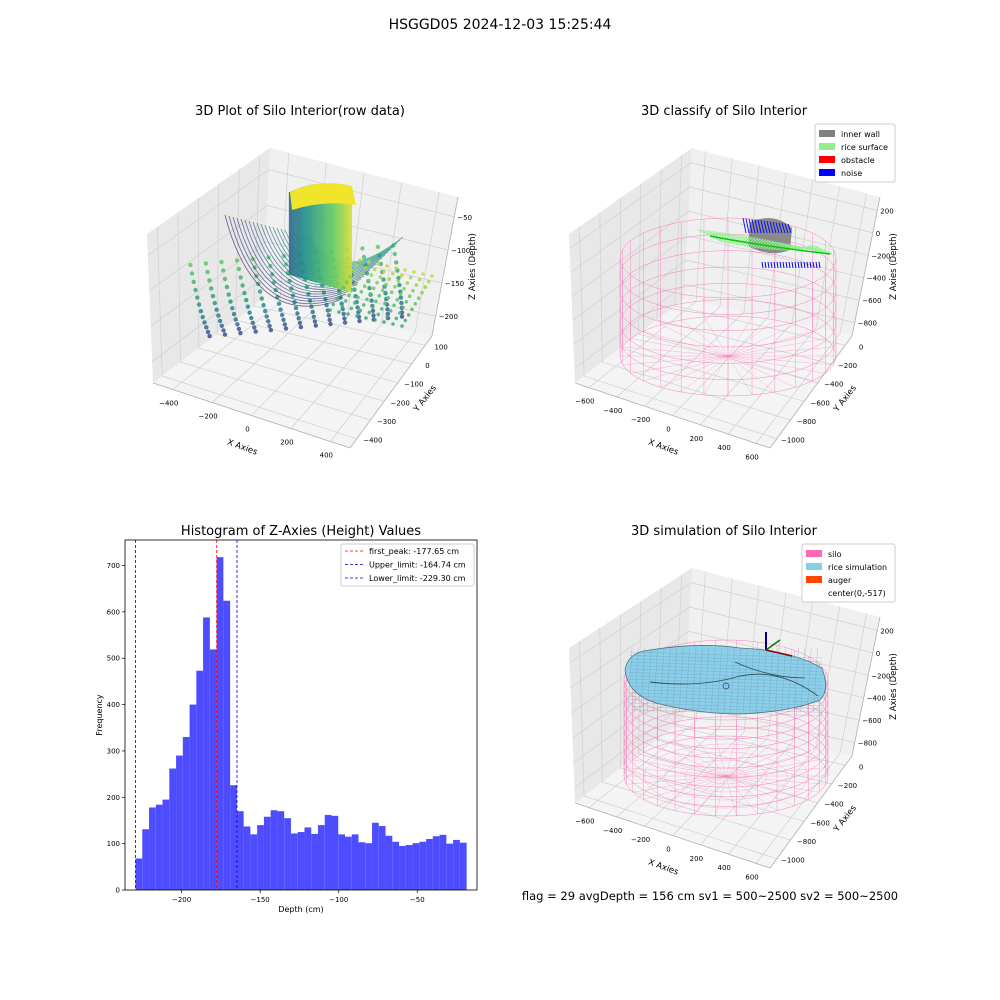  I want to click on p4-silo-floor-ring, so click(726, 776).